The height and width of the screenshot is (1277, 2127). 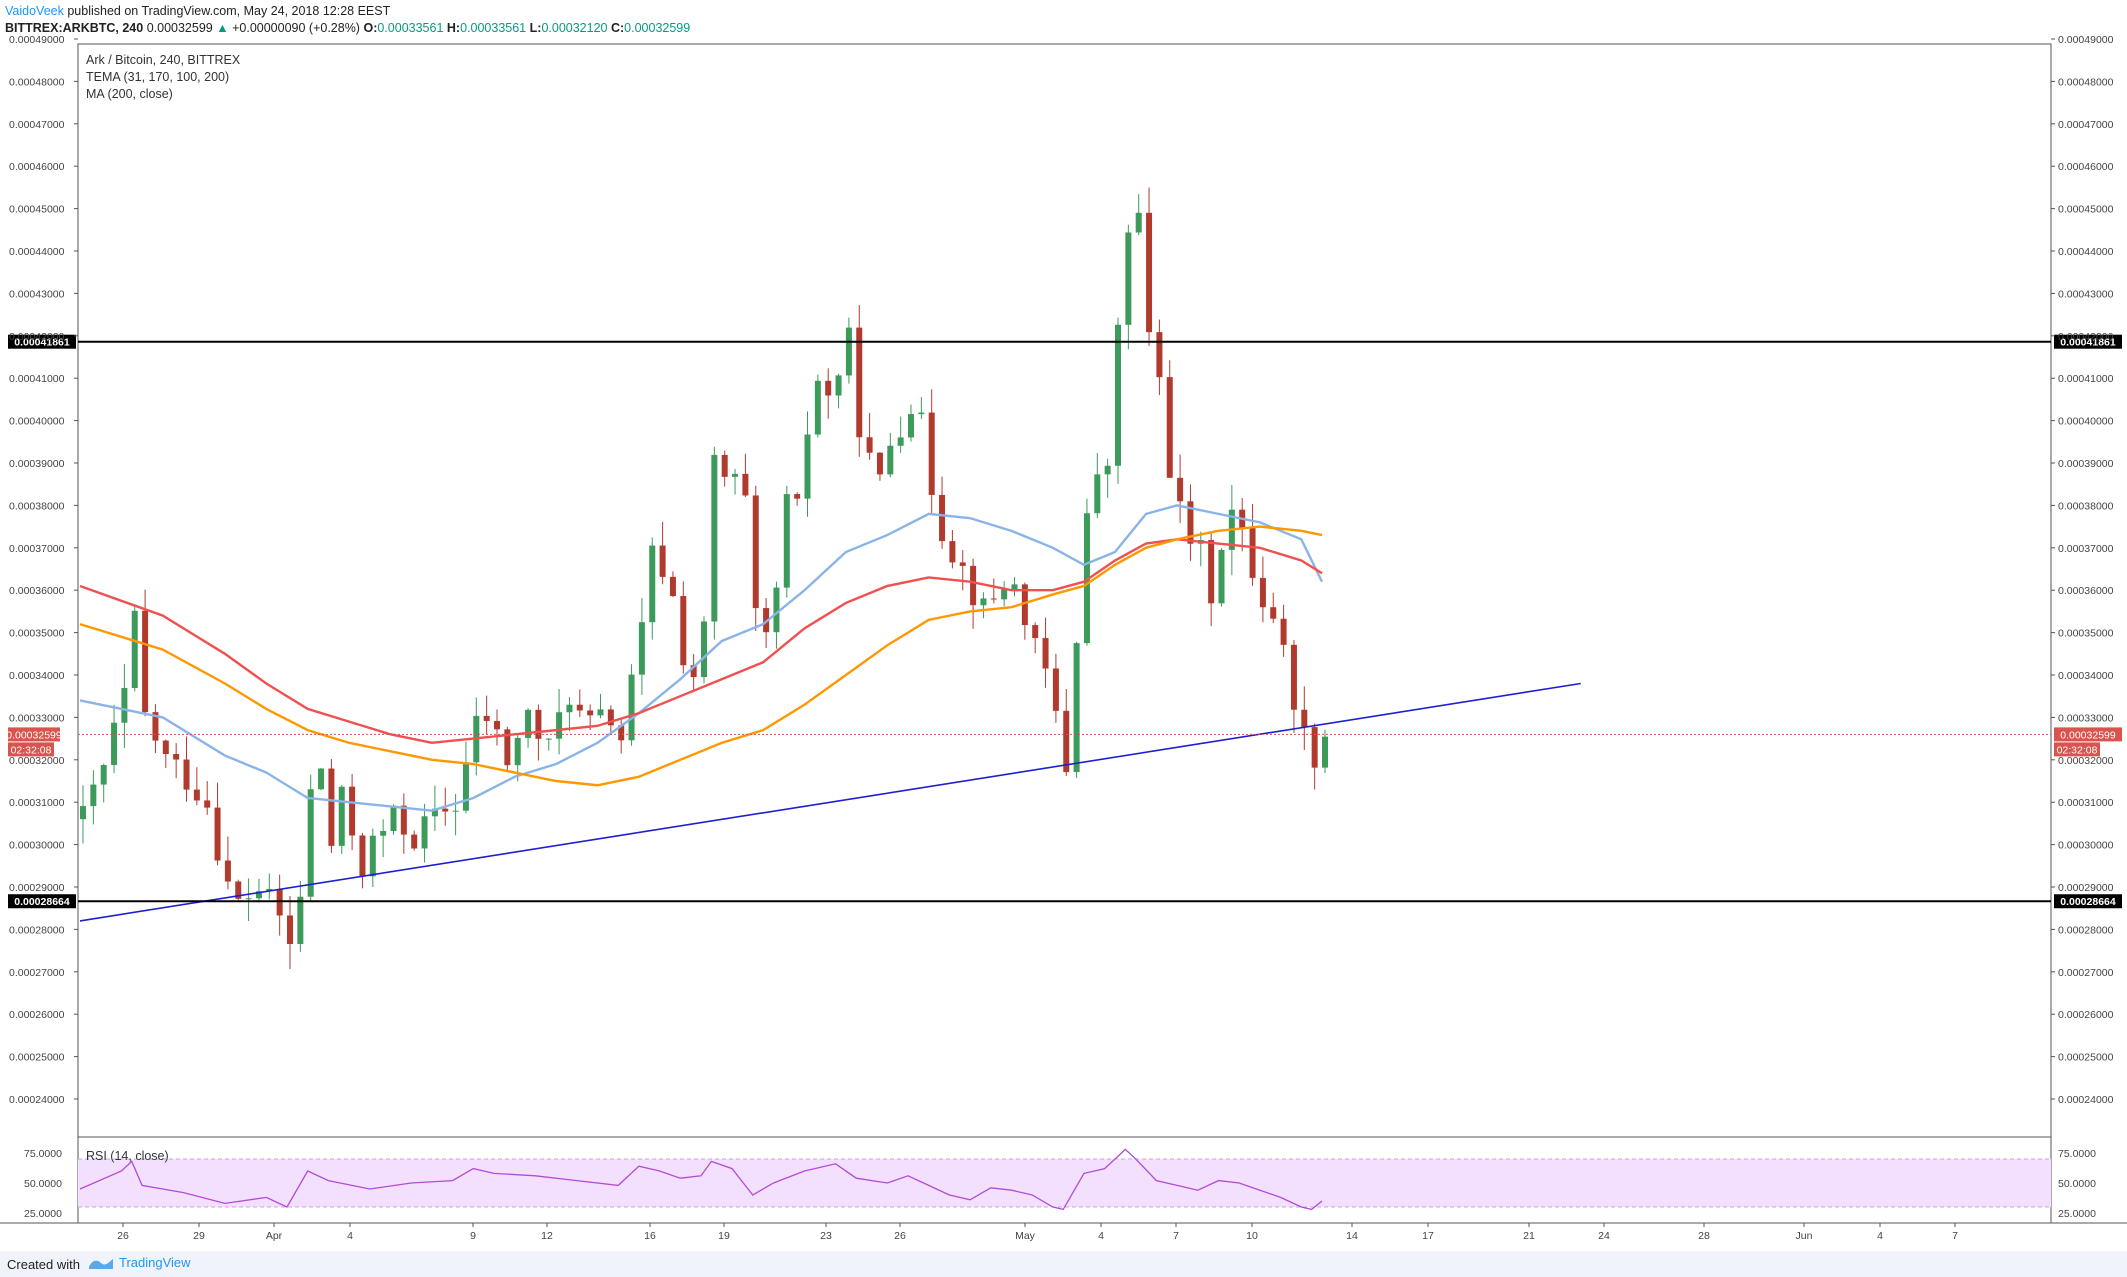 I want to click on rsi-line, so click(x=701, y=1179).